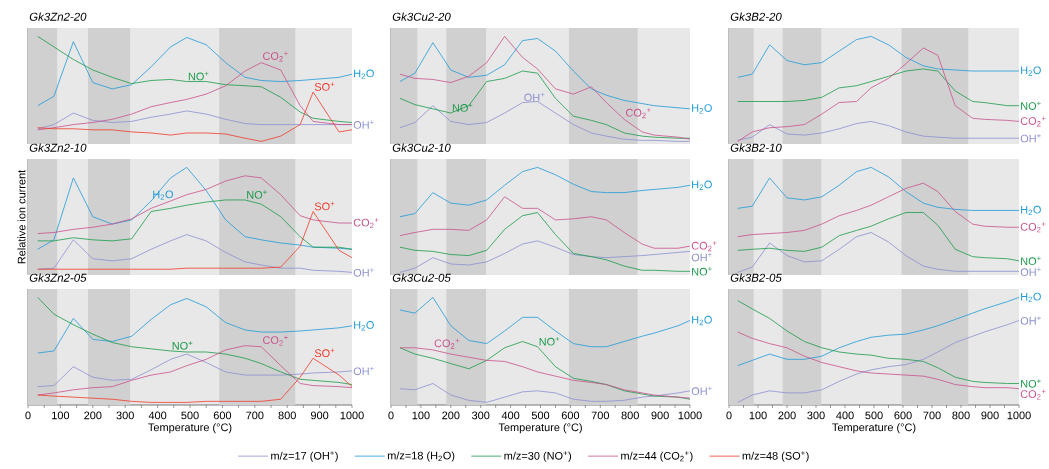 The height and width of the screenshot is (469, 1049). Describe the element at coordinates (58, 16) in the screenshot. I see `chart-title: Gk3Zn2-20` at that location.